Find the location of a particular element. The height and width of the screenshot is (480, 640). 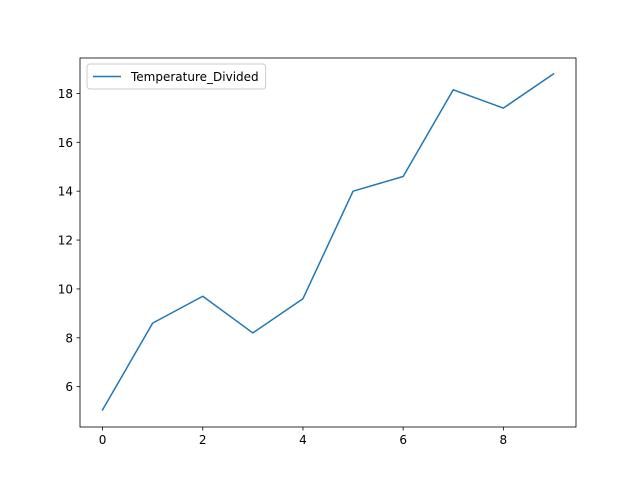

y-tick-label: 14 is located at coordinates (65, 192).